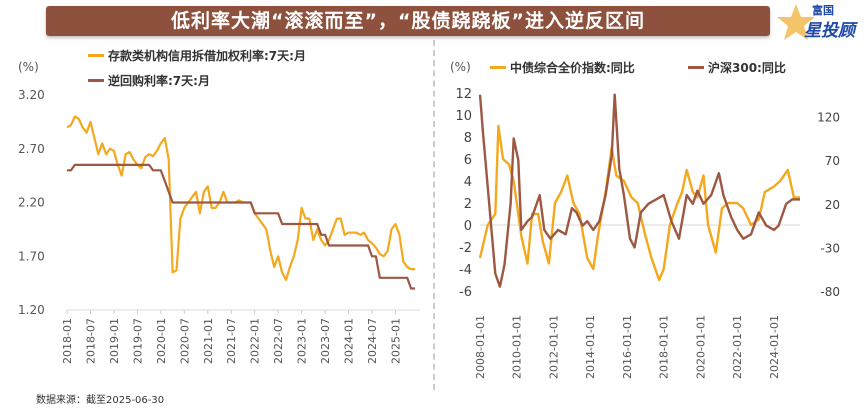 This screenshot has width=864, height=410. Describe the element at coordinates (468, 182) in the screenshot. I see `y-left-tick-label: 4` at that location.